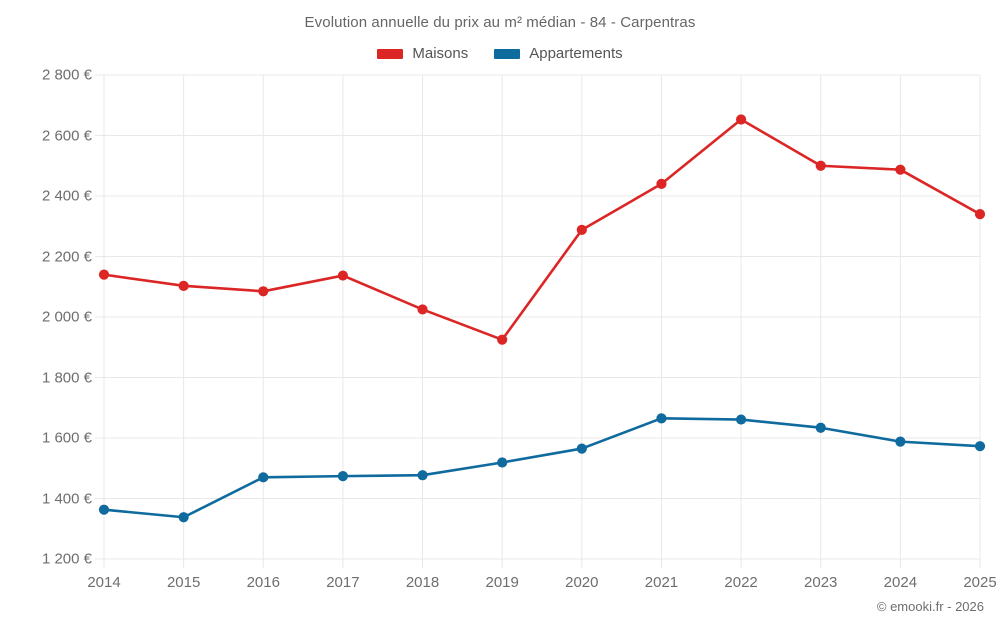 This screenshot has height=625, width=1000. Describe the element at coordinates (66, 135) in the screenshot. I see `y-axis-tick-label: 2 600 €` at that location.